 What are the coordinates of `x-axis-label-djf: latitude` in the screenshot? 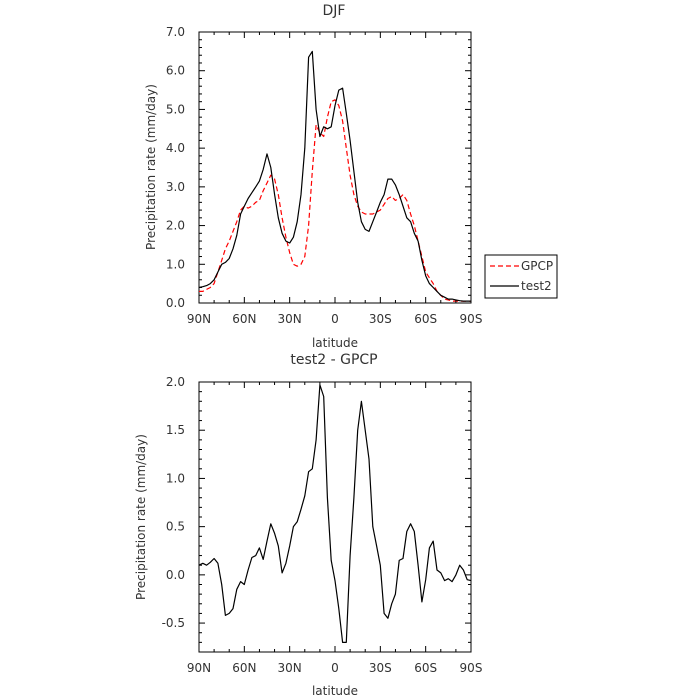 It's located at (335, 343).